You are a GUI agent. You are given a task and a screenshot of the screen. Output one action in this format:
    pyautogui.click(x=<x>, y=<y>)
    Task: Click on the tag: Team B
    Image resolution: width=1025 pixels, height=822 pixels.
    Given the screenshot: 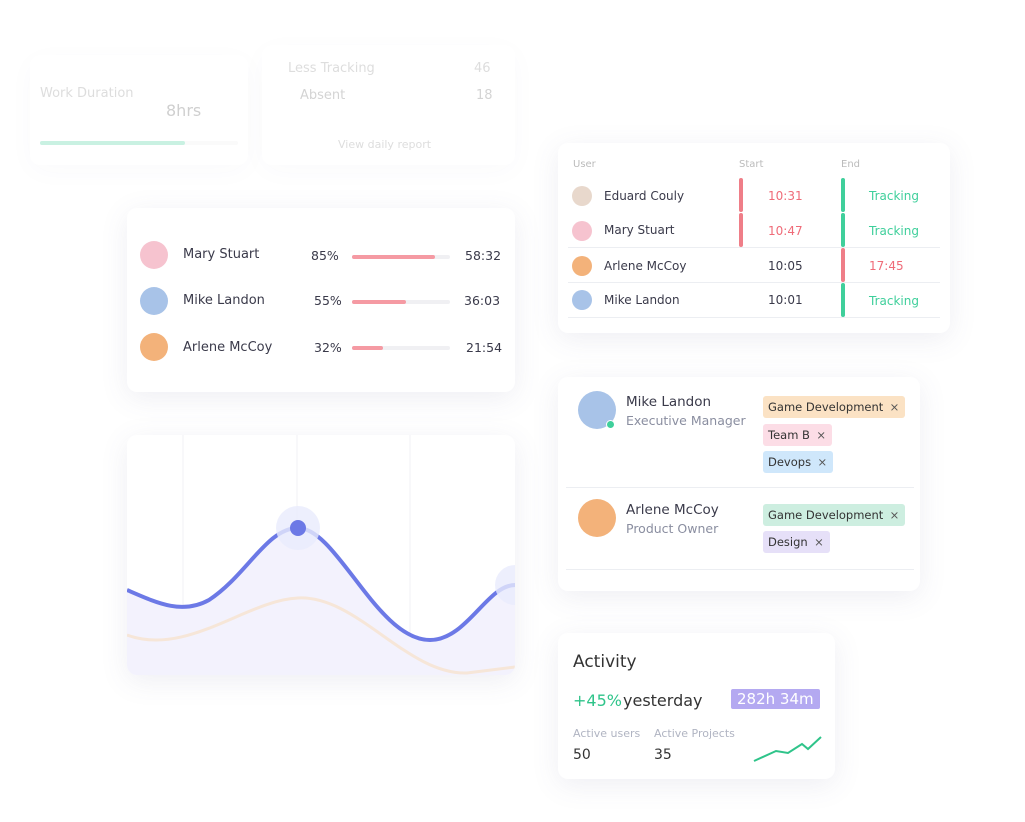 What is the action you would take?
    pyautogui.click(x=797, y=435)
    